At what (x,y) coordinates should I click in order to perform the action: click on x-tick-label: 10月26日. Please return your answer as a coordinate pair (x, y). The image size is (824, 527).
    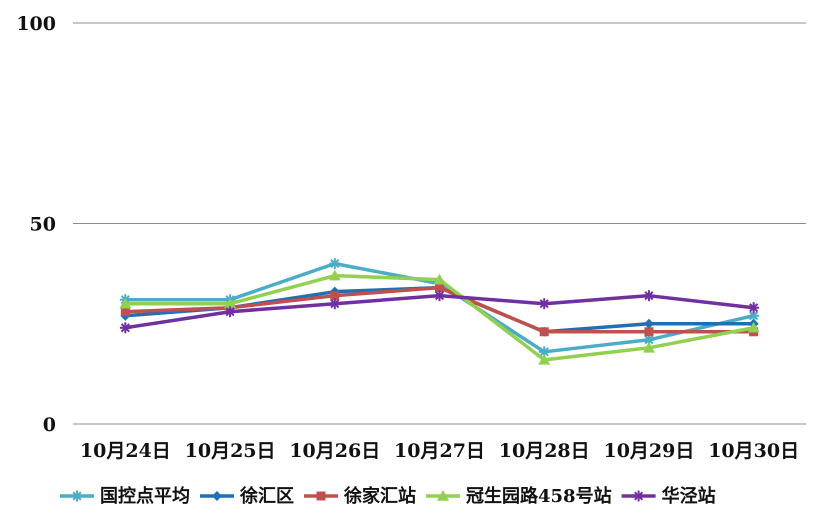
    Looking at the image, I should click on (334, 451).